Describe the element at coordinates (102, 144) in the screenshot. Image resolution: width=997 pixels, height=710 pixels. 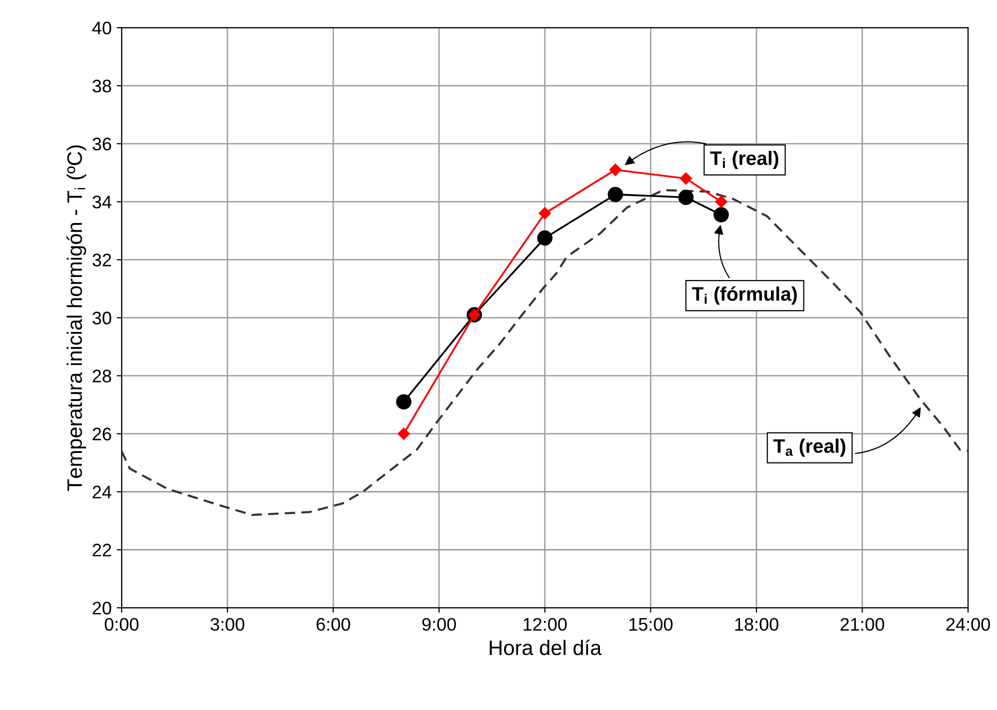
I see `y-tick-label: 36` at that location.